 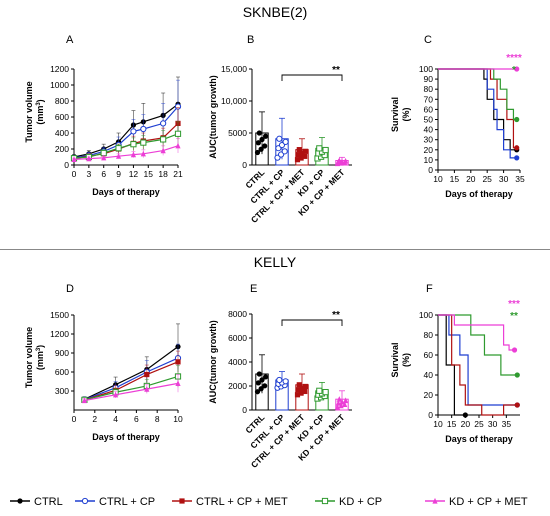 I want to click on y-axis-label: Survival(%), so click(x=400, y=359).